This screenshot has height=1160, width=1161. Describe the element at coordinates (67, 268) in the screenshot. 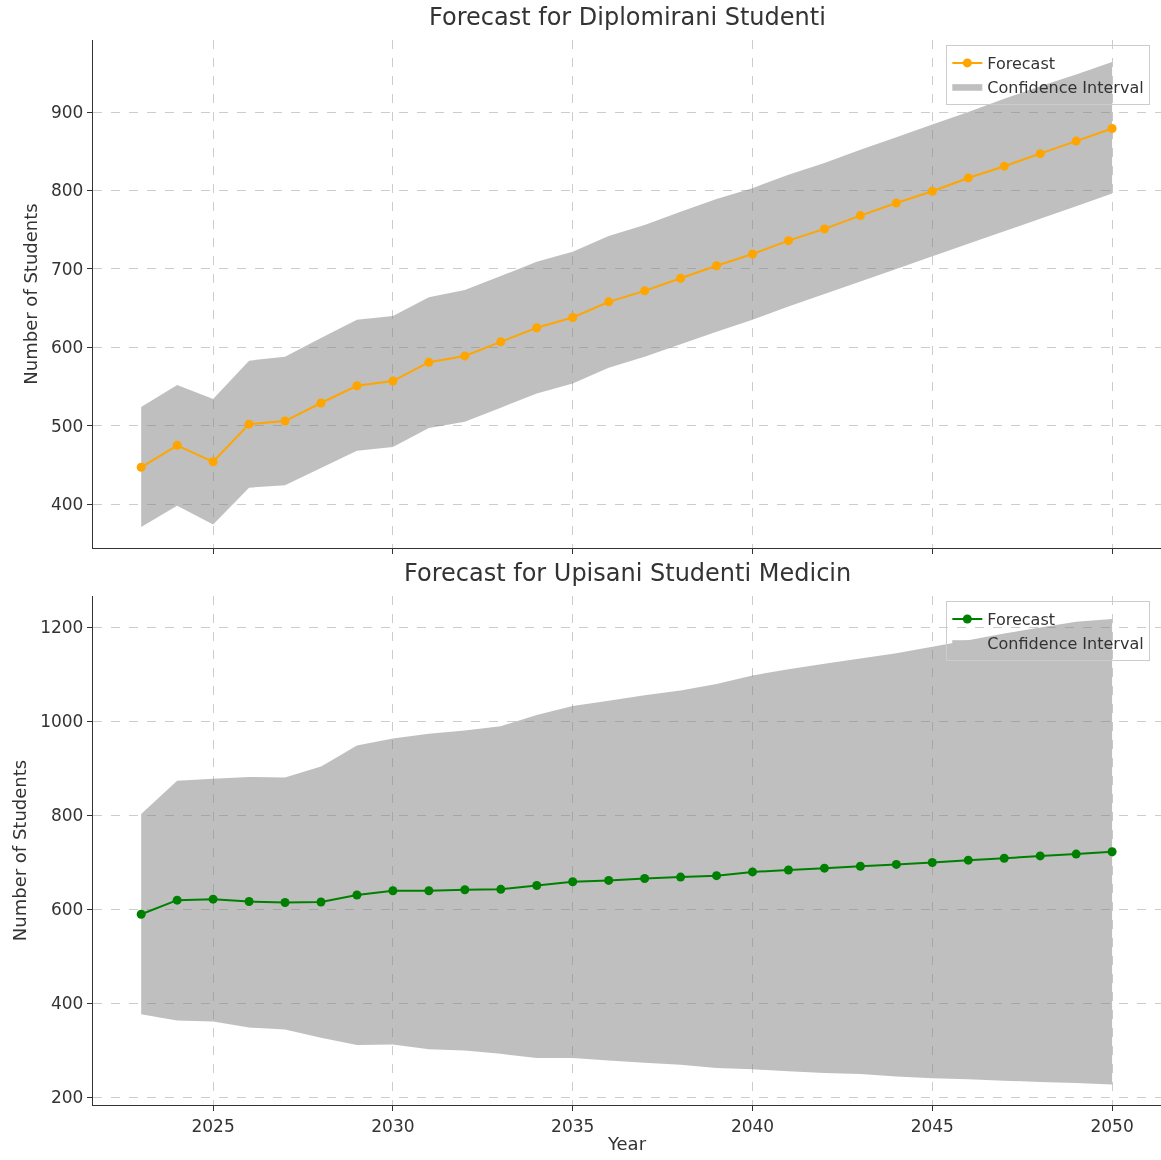

I see `y-tick-label: 700` at that location.